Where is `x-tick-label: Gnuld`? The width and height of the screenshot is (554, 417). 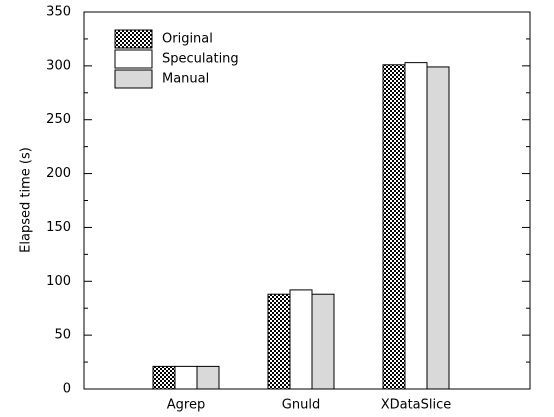
x-tick-label: Gnuld is located at coordinates (301, 405).